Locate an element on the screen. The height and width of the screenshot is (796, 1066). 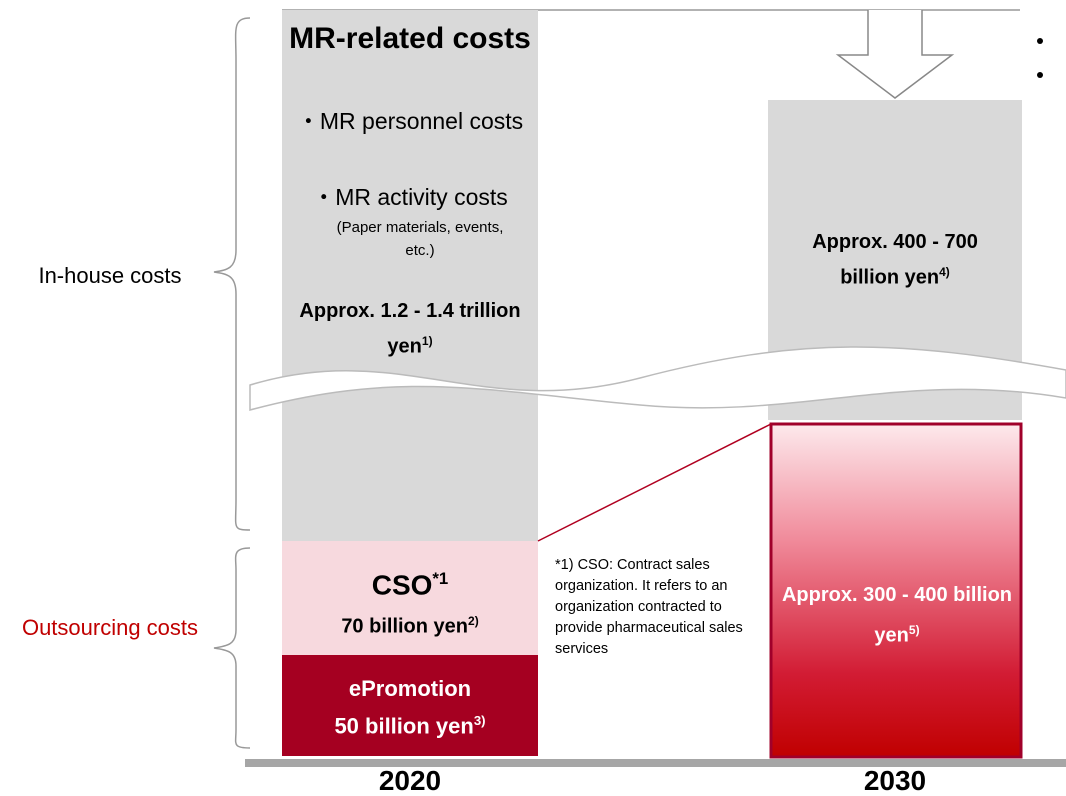
amount: Approx. 300 - 400 billion yen5) is located at coordinates (897, 616).